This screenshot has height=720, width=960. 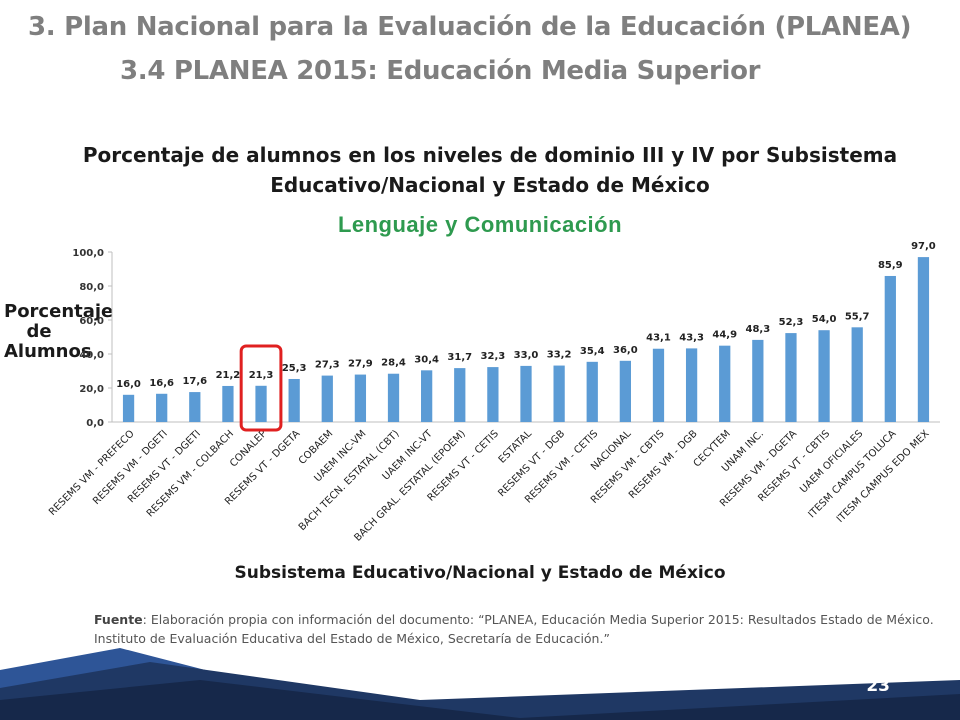 I want to click on data-label: 25,3, so click(x=294, y=368).